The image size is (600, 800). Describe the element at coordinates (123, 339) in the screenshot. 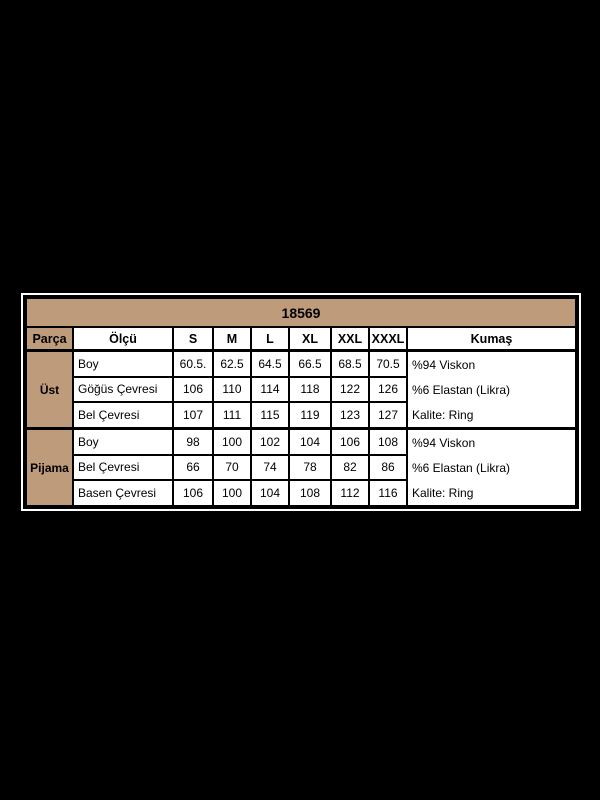

I see `col-header-olcu: Ölçü` at that location.